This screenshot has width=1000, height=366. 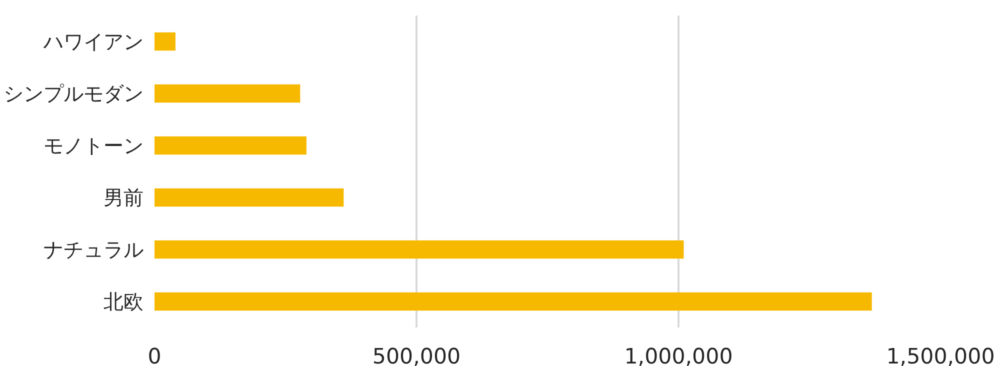 I want to click on y-tick-label: ナチュラル, so click(x=94, y=250).